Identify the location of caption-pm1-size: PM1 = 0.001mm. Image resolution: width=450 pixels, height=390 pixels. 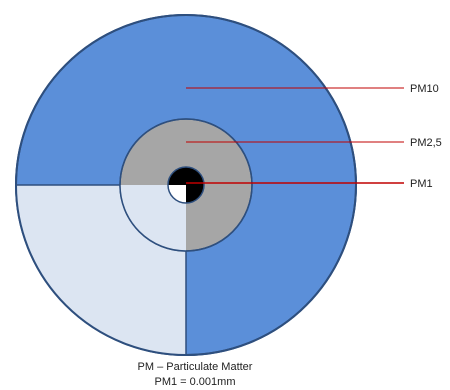
(194, 382).